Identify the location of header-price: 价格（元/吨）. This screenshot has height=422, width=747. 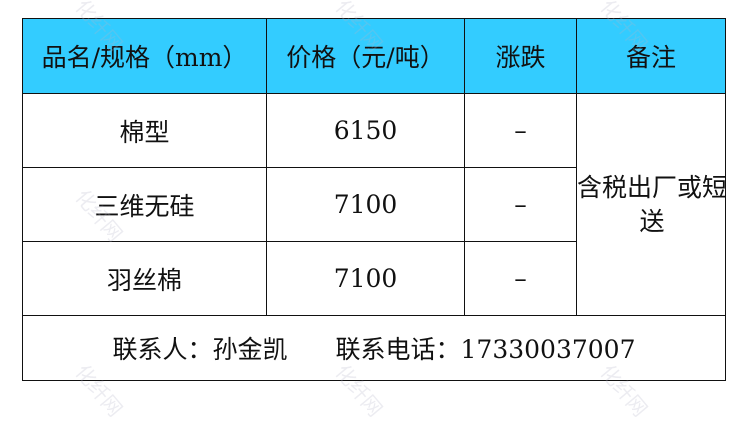
(365, 56).